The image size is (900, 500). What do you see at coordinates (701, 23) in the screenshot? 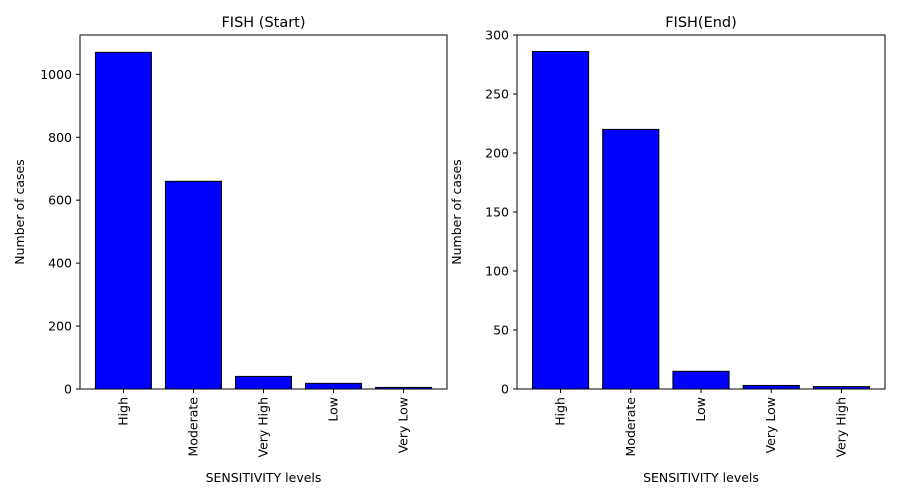
I see `chart-title: FISH(End)` at bounding box center [701, 23].